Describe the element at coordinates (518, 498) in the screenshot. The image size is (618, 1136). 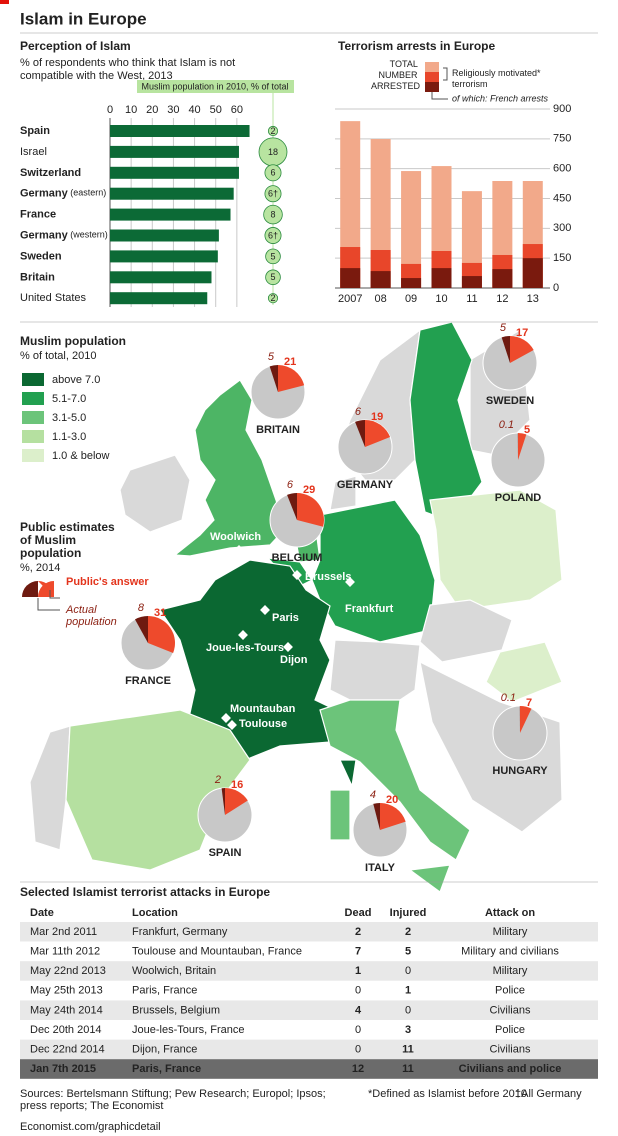
I see `pie-country: POLAND` at that location.